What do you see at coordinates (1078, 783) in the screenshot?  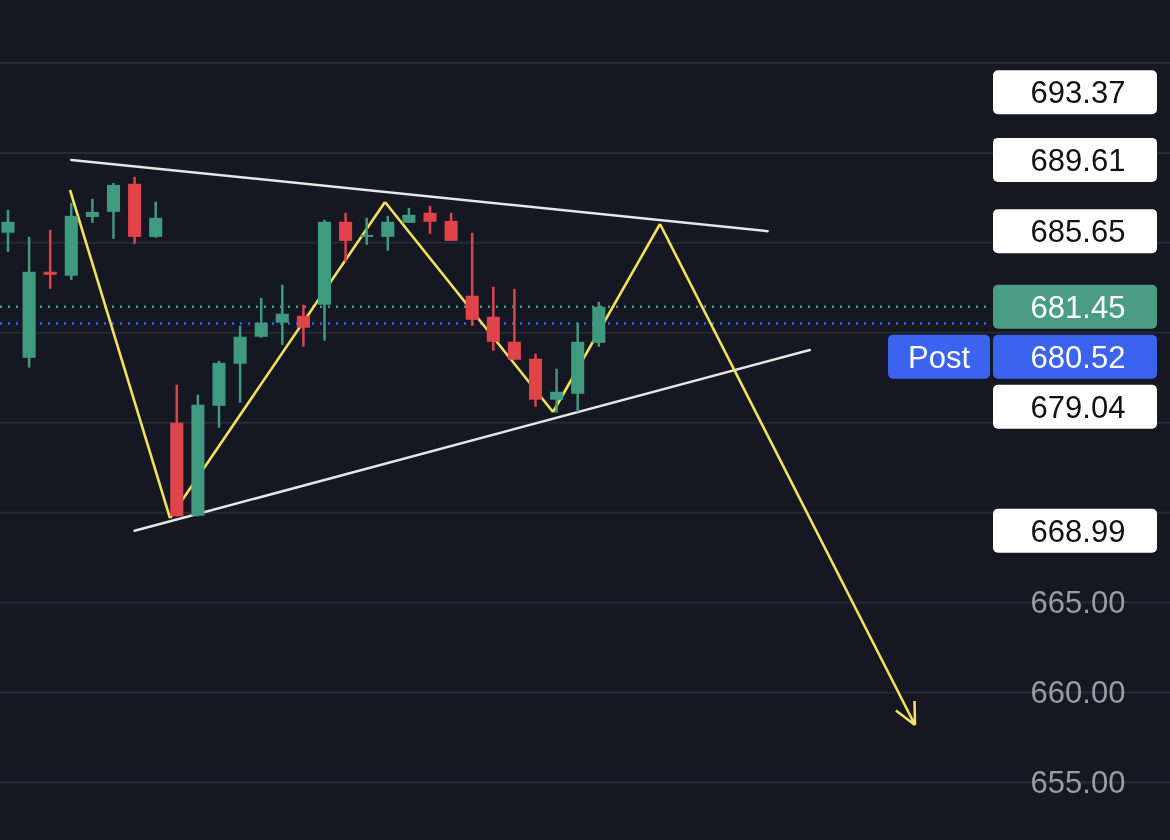 I see `y-tick-label: 655.00` at bounding box center [1078, 783].